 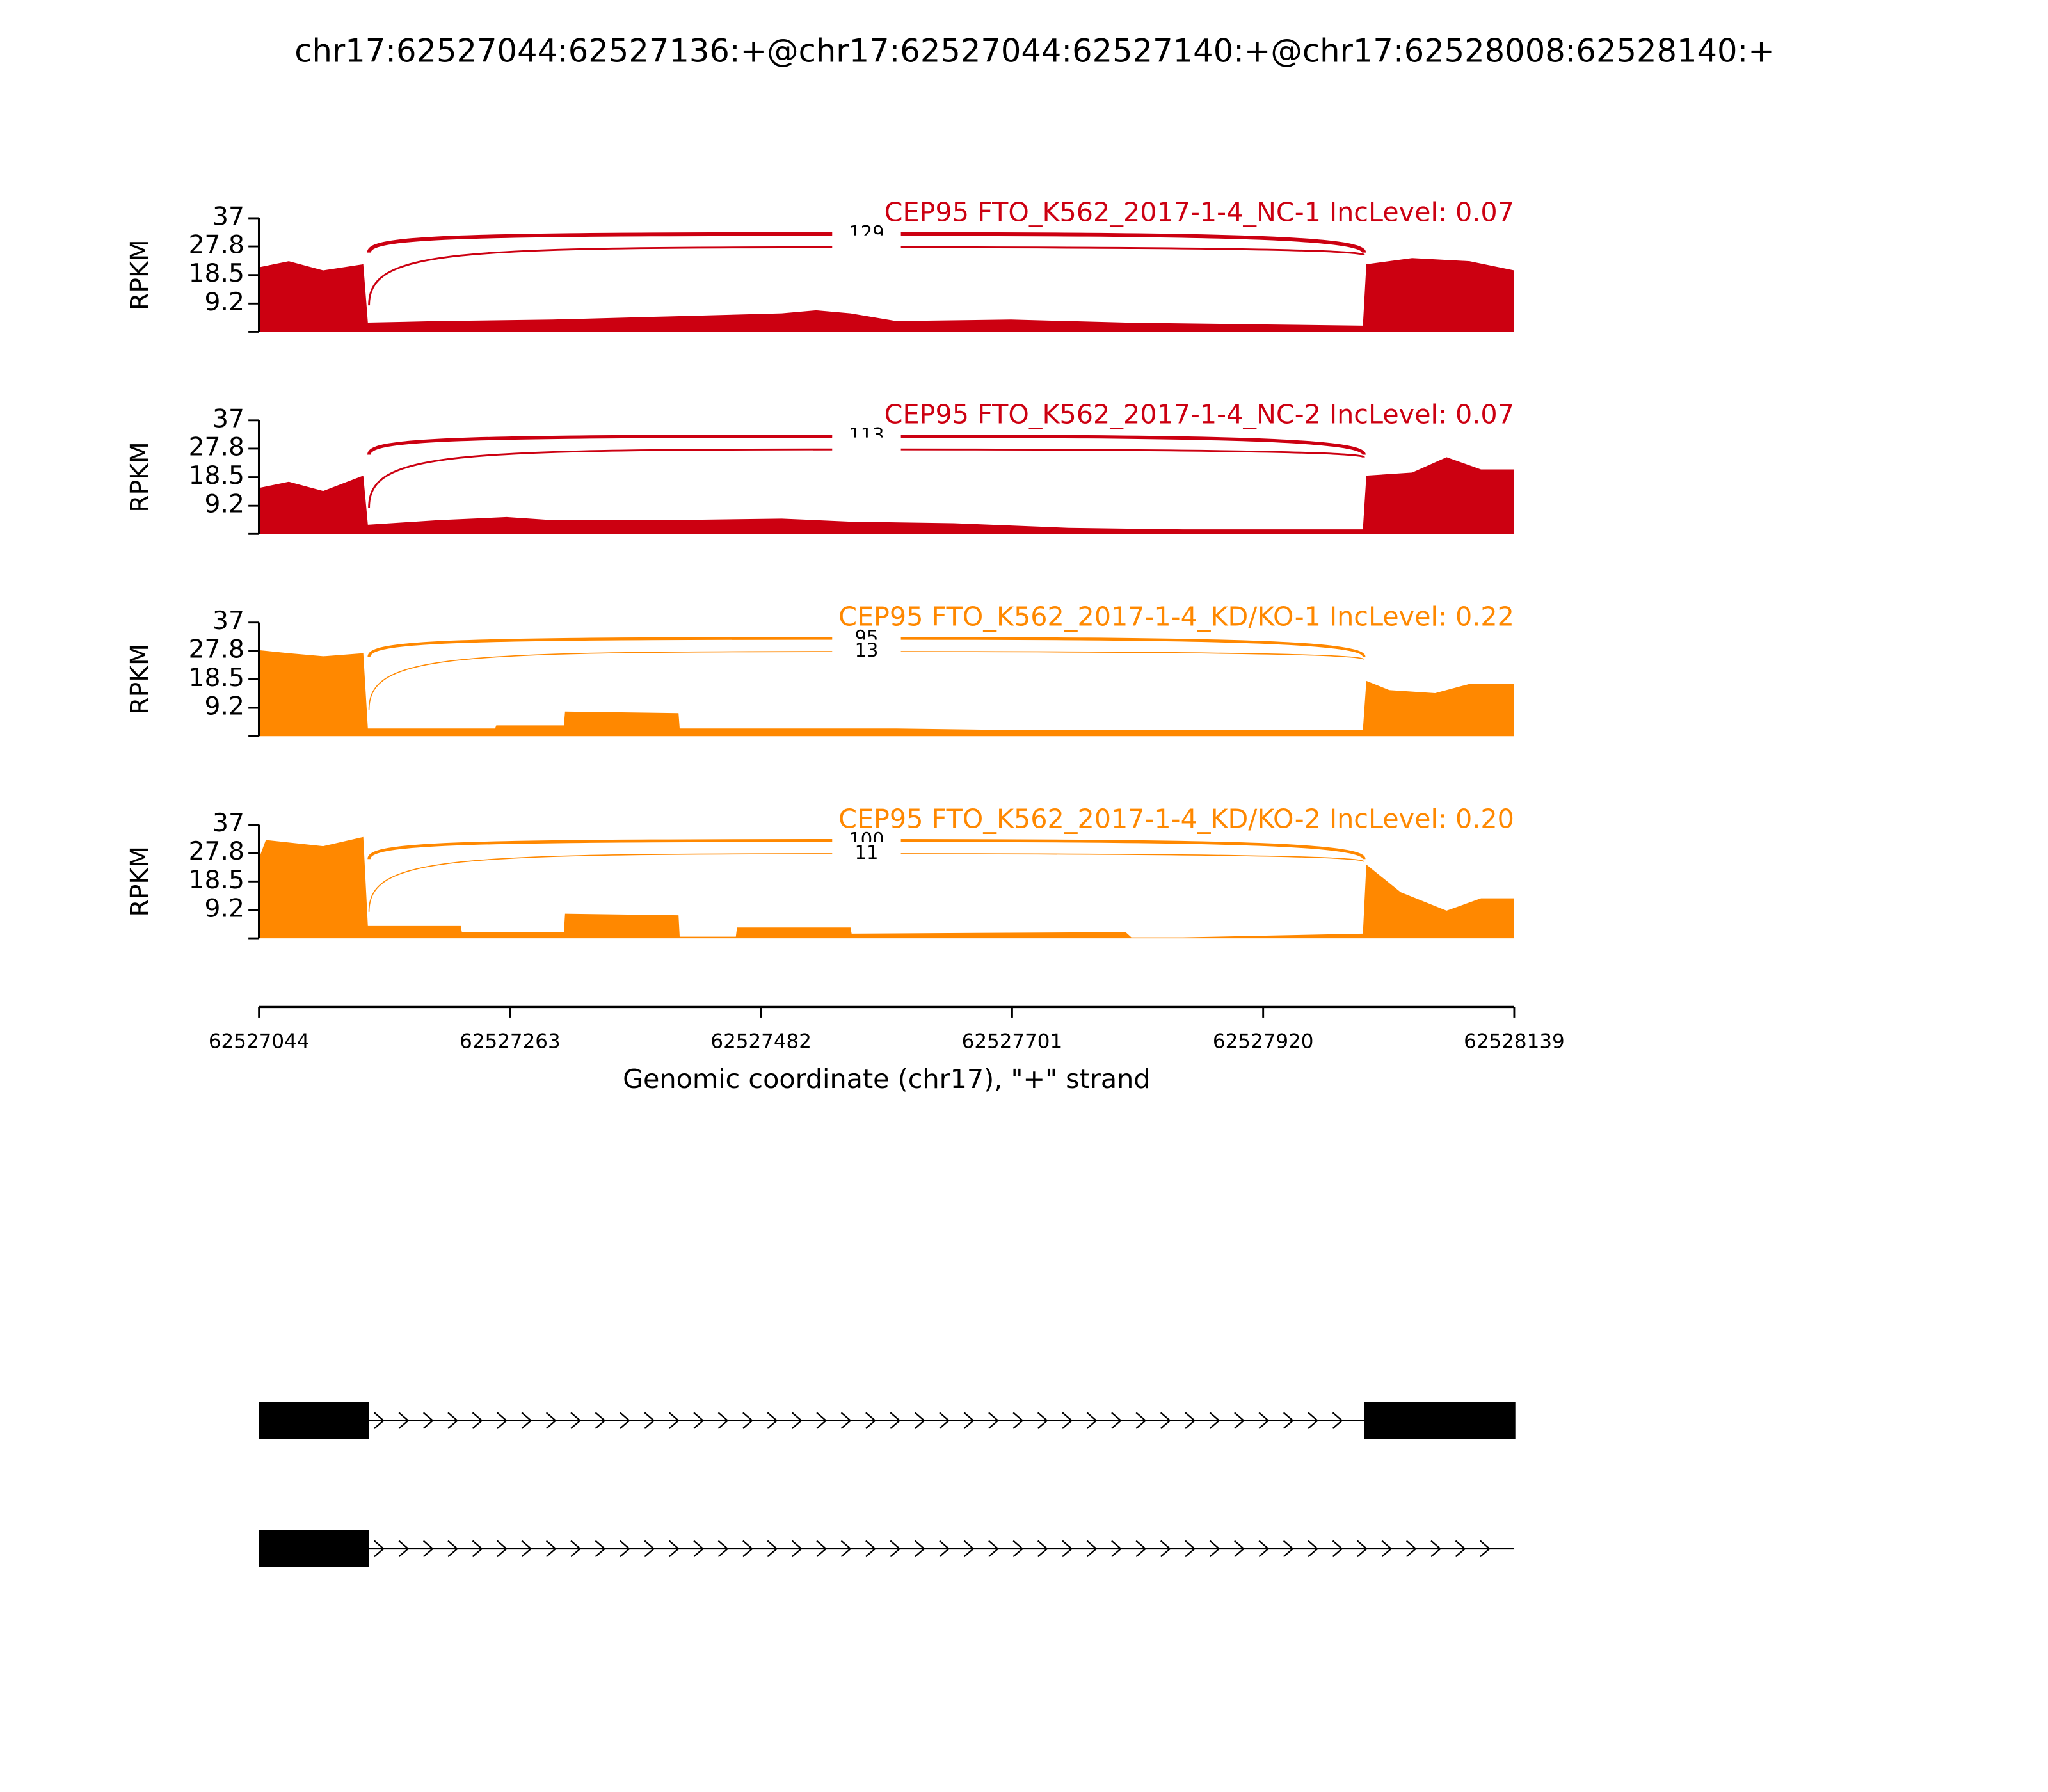 I want to click on x-tick-label: 62527263, so click(x=510, y=1041).